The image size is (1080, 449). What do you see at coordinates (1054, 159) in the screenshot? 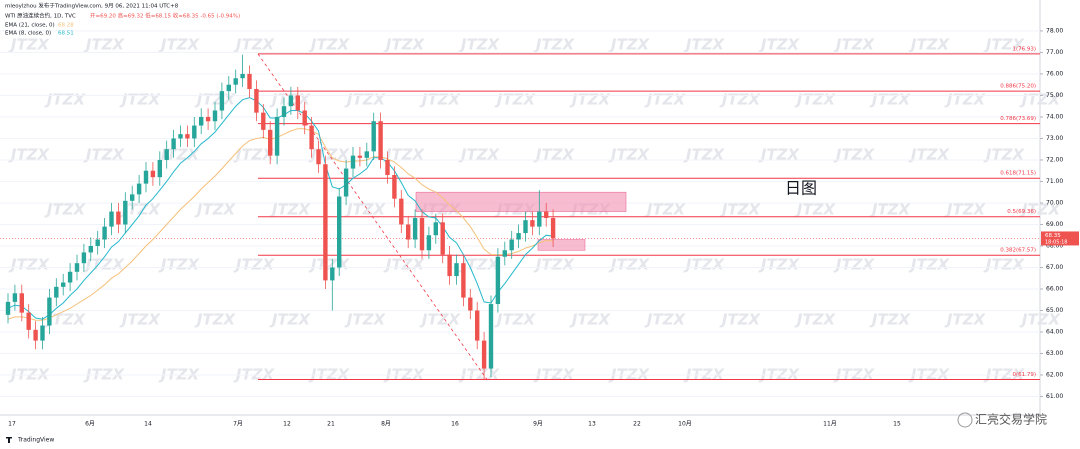
I see `y-tick-label: 72.00` at bounding box center [1054, 159].